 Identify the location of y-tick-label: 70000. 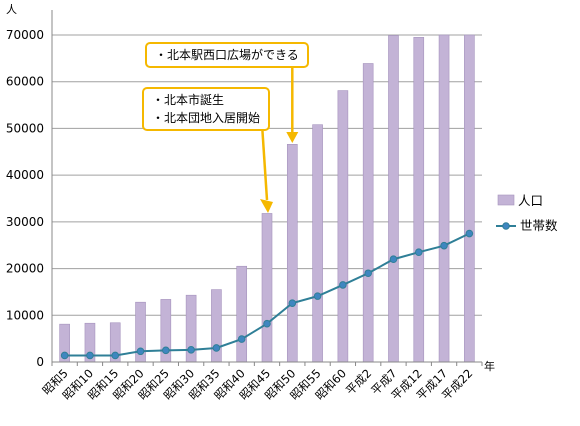
(25, 35).